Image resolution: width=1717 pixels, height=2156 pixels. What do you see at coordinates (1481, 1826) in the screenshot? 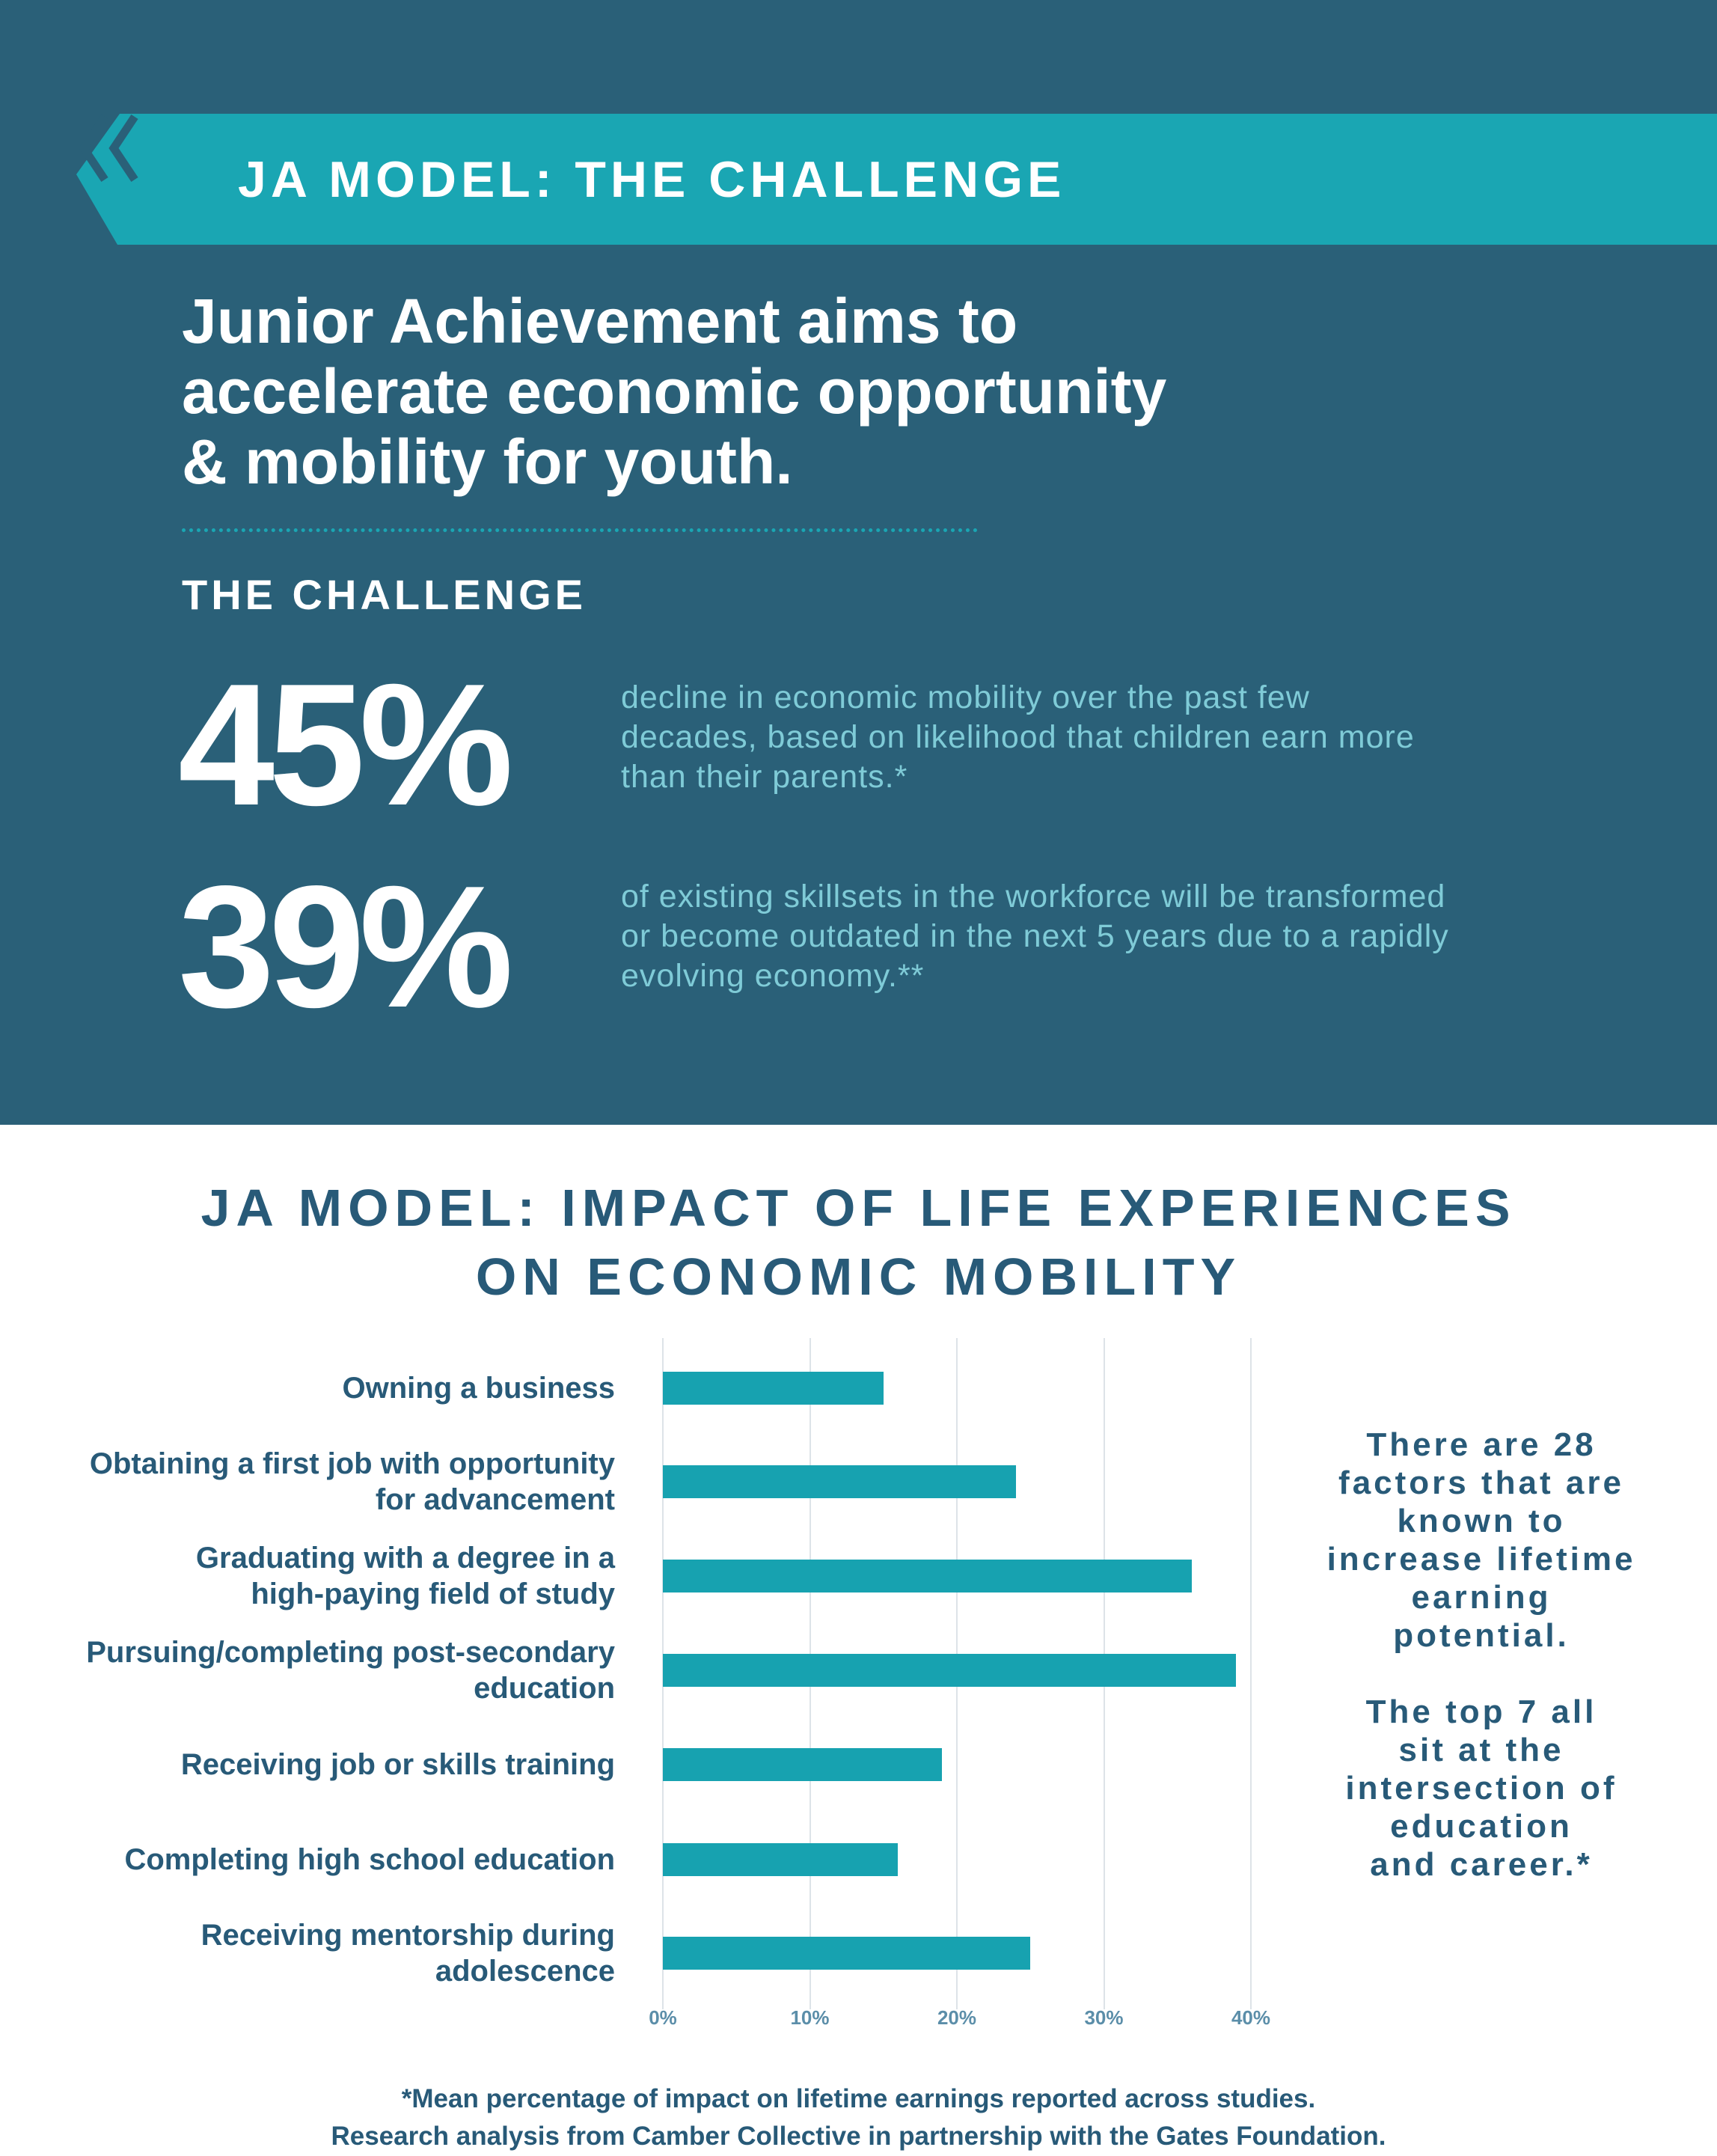
I see `side-note-line: education` at bounding box center [1481, 1826].